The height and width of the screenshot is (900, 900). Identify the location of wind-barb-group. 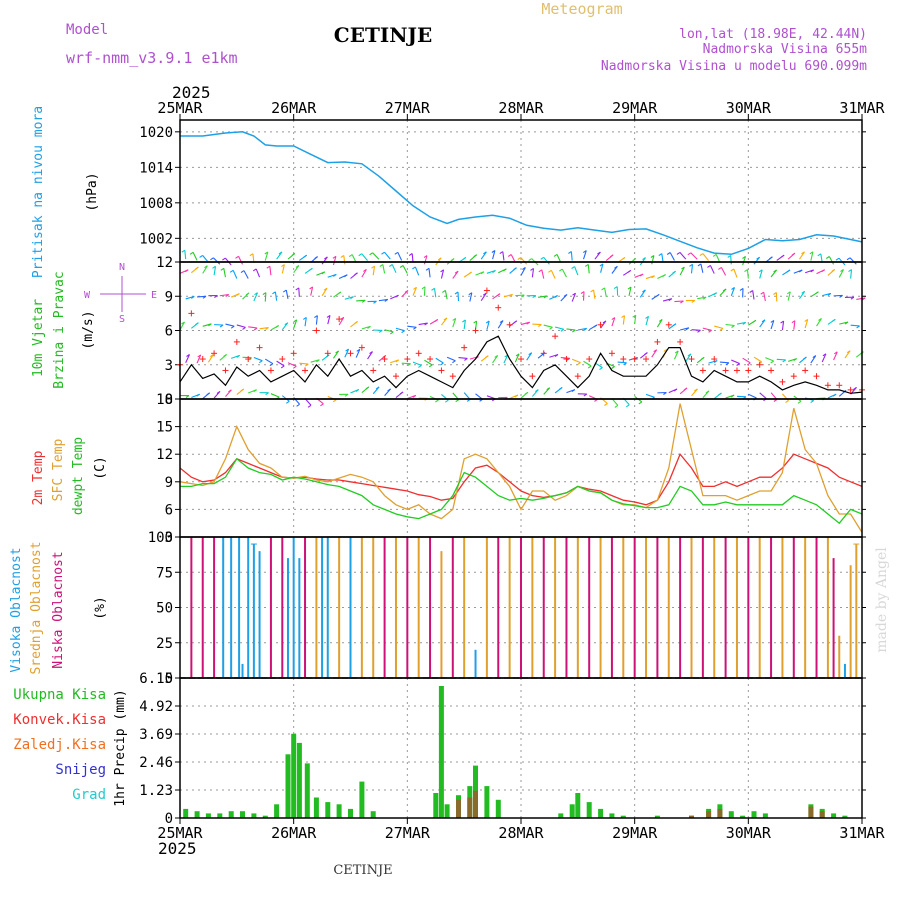
(522, 328).